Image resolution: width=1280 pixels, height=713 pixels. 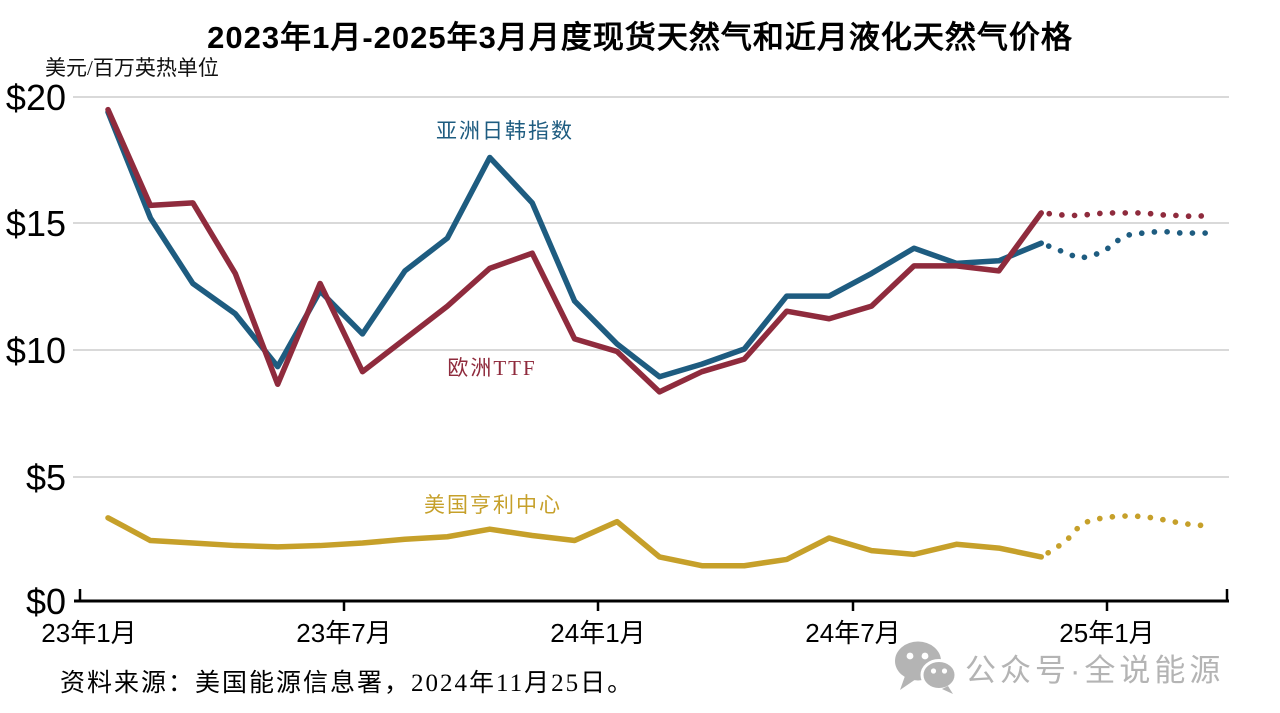 I want to click on series-label-jkm: 亚洲日韩指数, so click(x=505, y=131).